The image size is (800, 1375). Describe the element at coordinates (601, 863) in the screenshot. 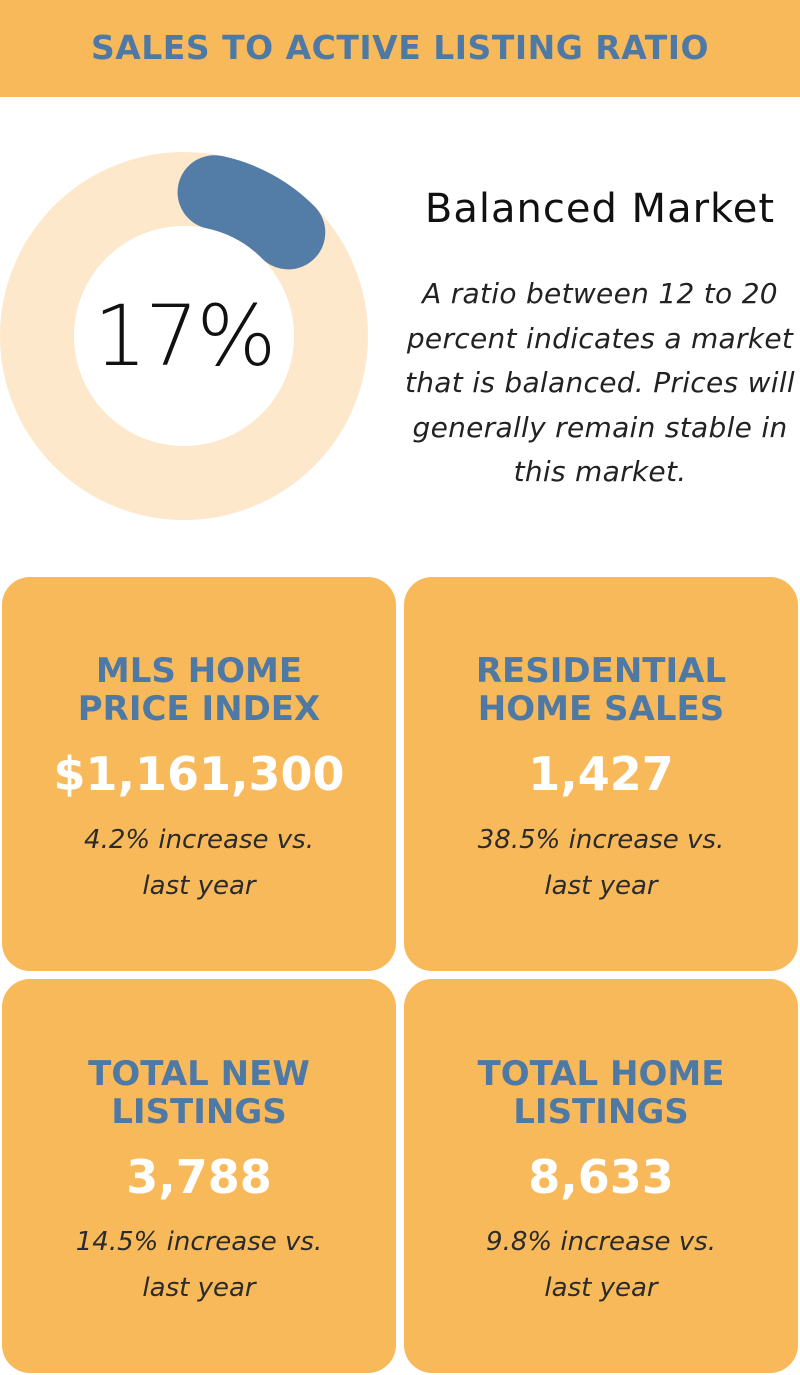

I see `card-change: 38.5% increase vs. last year` at that location.